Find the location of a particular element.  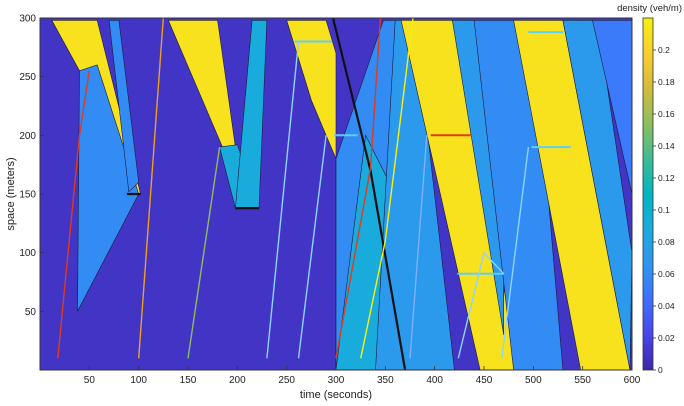

x-tick-label: 200 is located at coordinates (237, 380).